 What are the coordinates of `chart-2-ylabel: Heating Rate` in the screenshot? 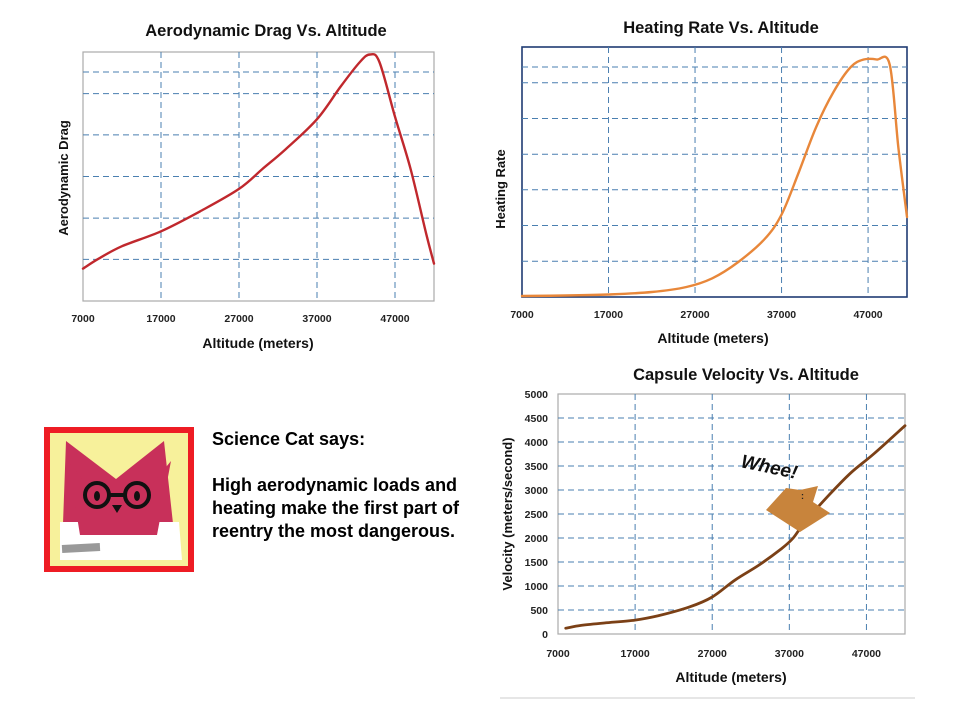 It's located at (500, 188).